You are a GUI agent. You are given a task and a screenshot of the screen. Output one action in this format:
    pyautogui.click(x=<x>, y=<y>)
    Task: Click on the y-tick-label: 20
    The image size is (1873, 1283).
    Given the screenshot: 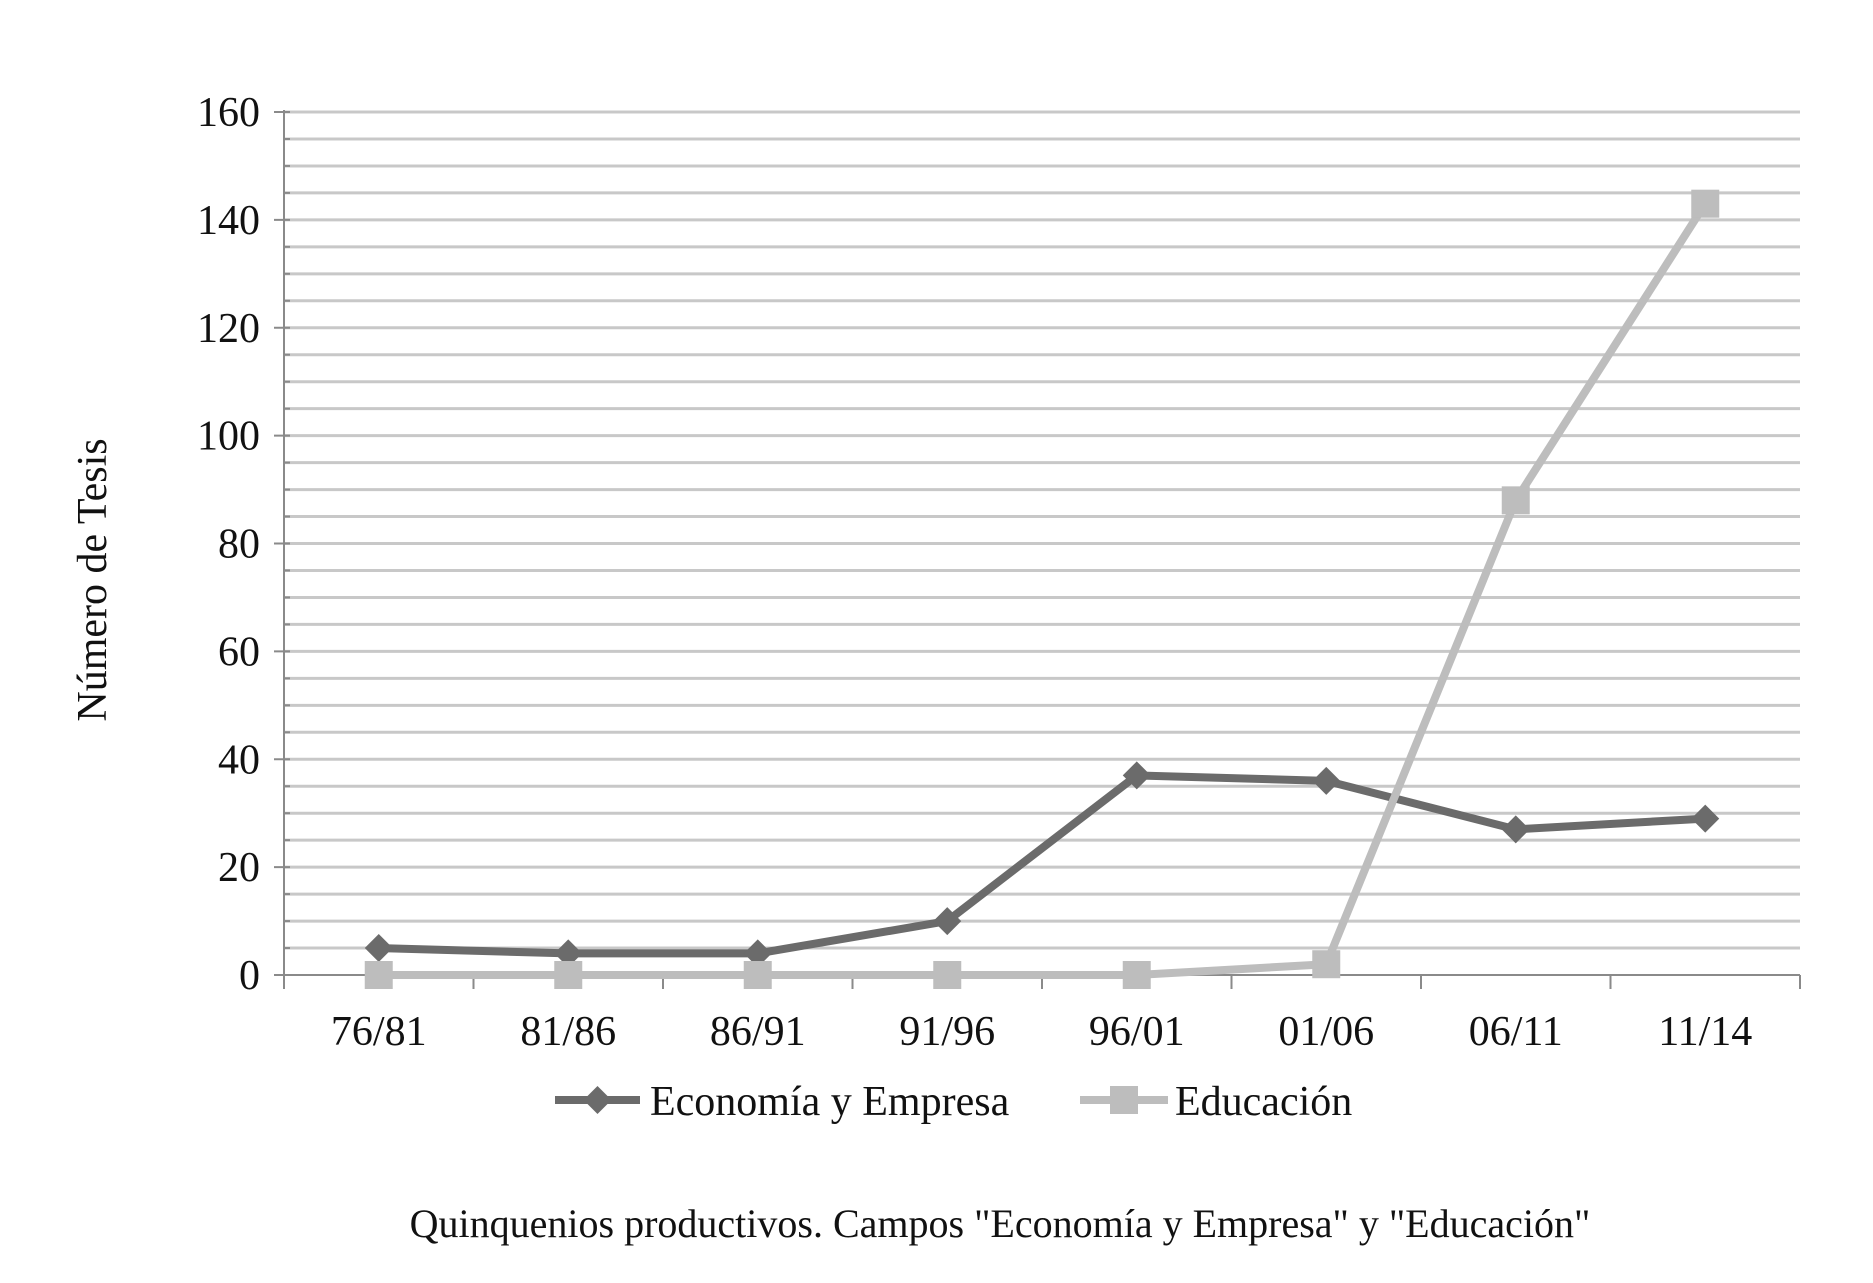 What is the action you would take?
    pyautogui.click(x=239, y=868)
    